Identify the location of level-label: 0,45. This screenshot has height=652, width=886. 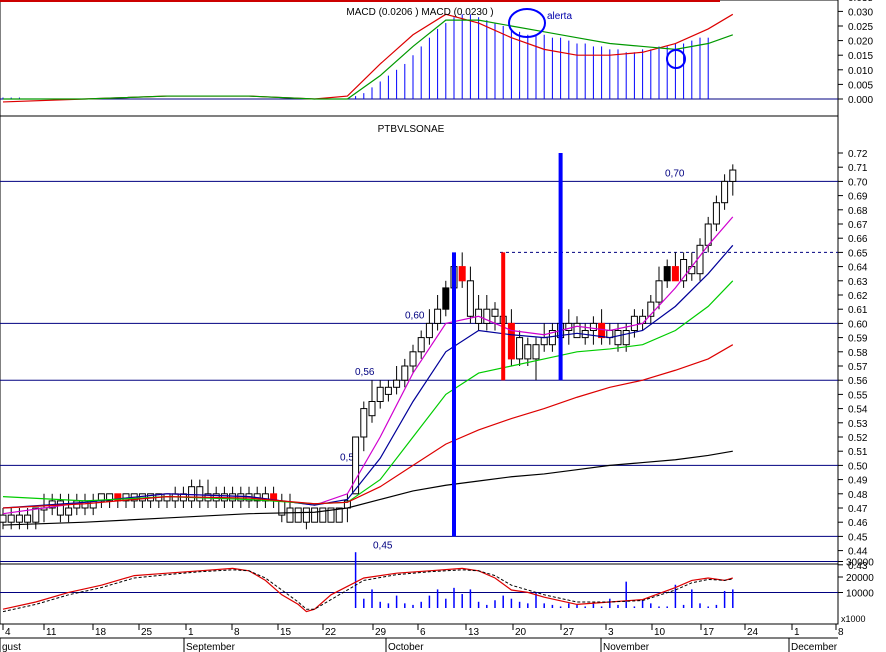
(383, 545).